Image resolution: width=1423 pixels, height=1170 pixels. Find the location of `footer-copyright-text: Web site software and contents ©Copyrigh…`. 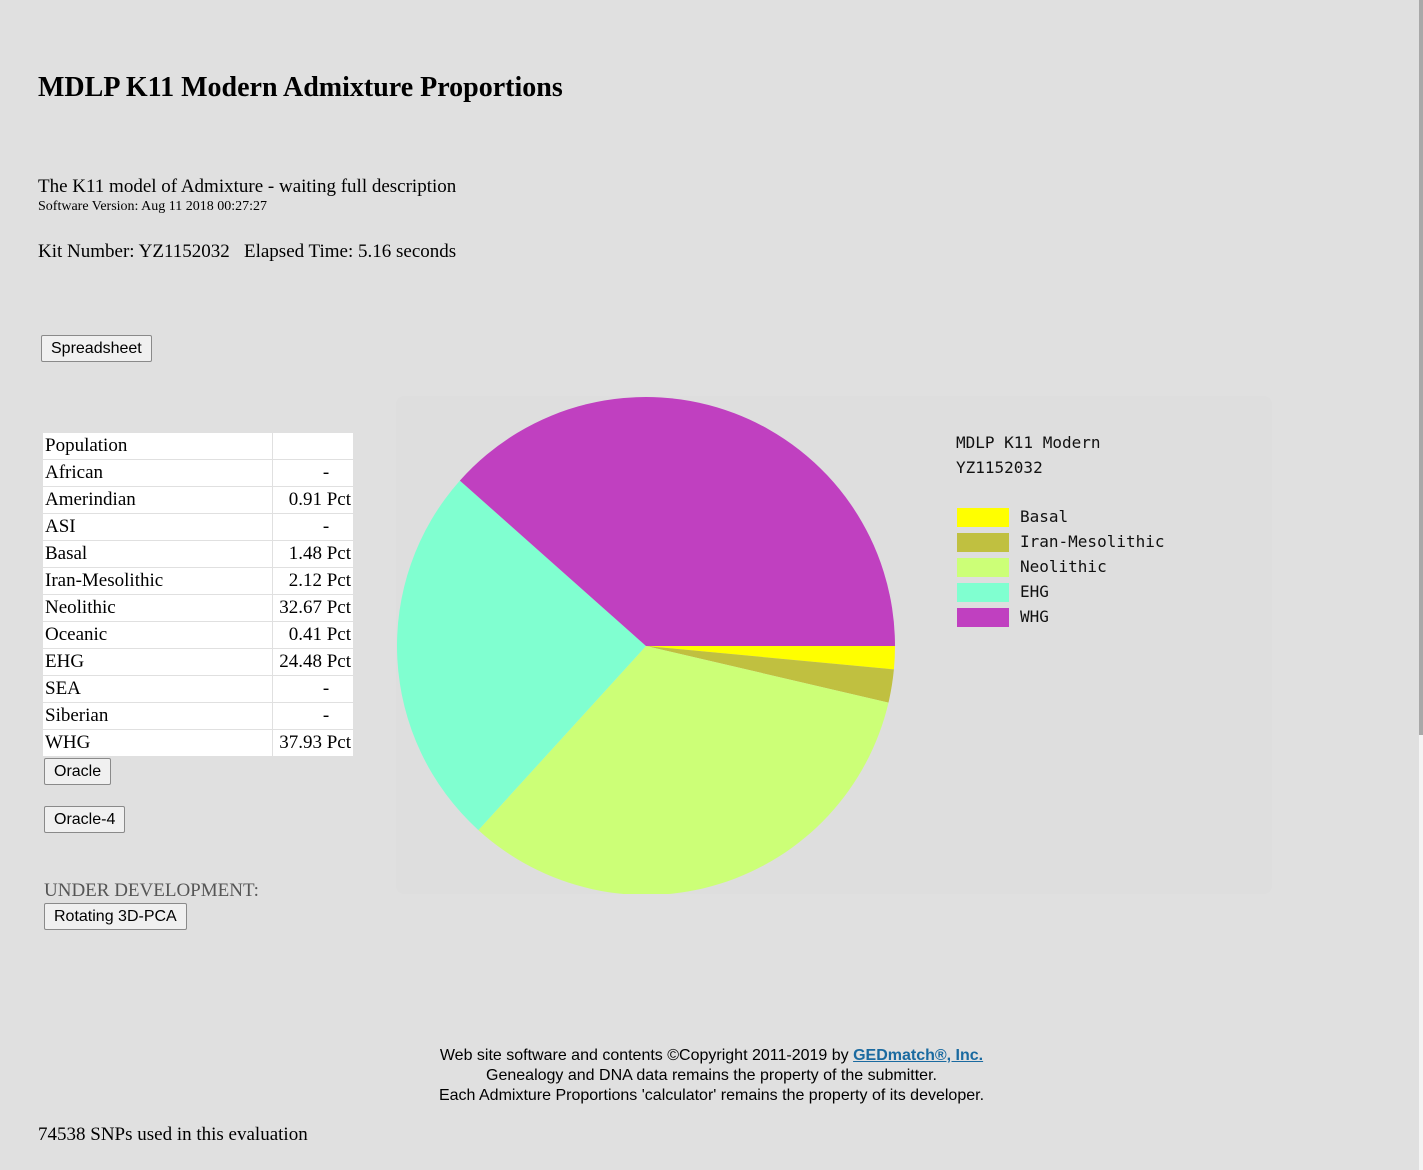

footer-copyright-text: Web site software and contents ©Copyrigh… is located at coordinates (646, 1055).